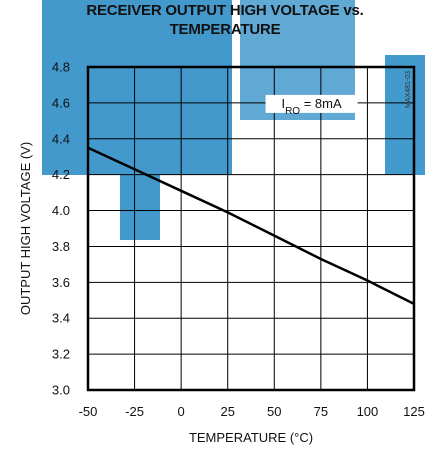 The height and width of the screenshot is (458, 436). Describe the element at coordinates (61, 174) in the screenshot. I see `y-tick-label: 4.2` at that location.